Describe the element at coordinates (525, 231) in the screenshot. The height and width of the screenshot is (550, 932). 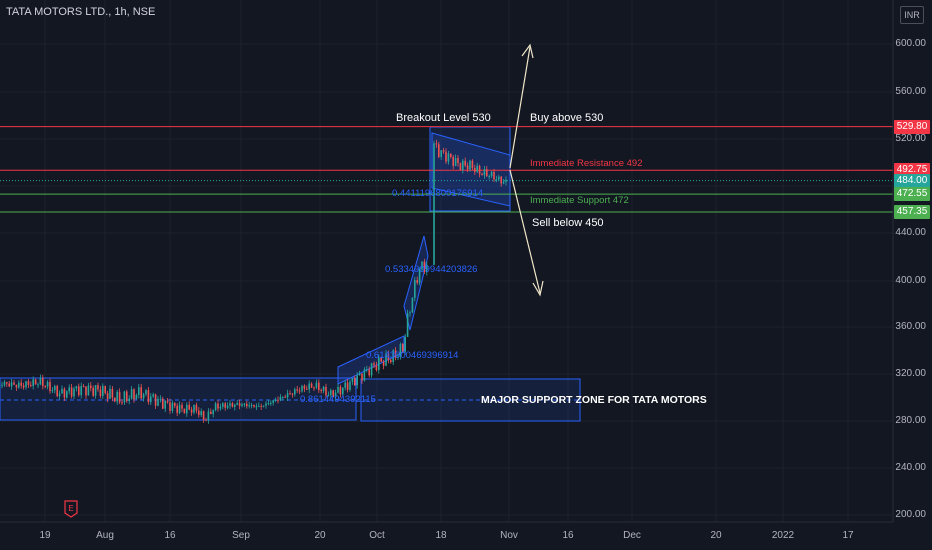
I see `sell-arrow` at that location.